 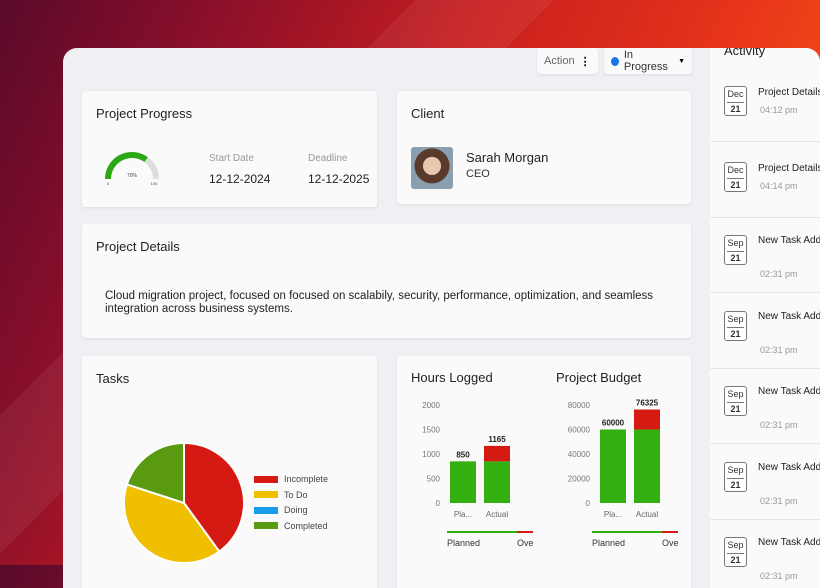 What do you see at coordinates (339, 179) in the screenshot?
I see `deadline-value: 12-12-2025` at bounding box center [339, 179].